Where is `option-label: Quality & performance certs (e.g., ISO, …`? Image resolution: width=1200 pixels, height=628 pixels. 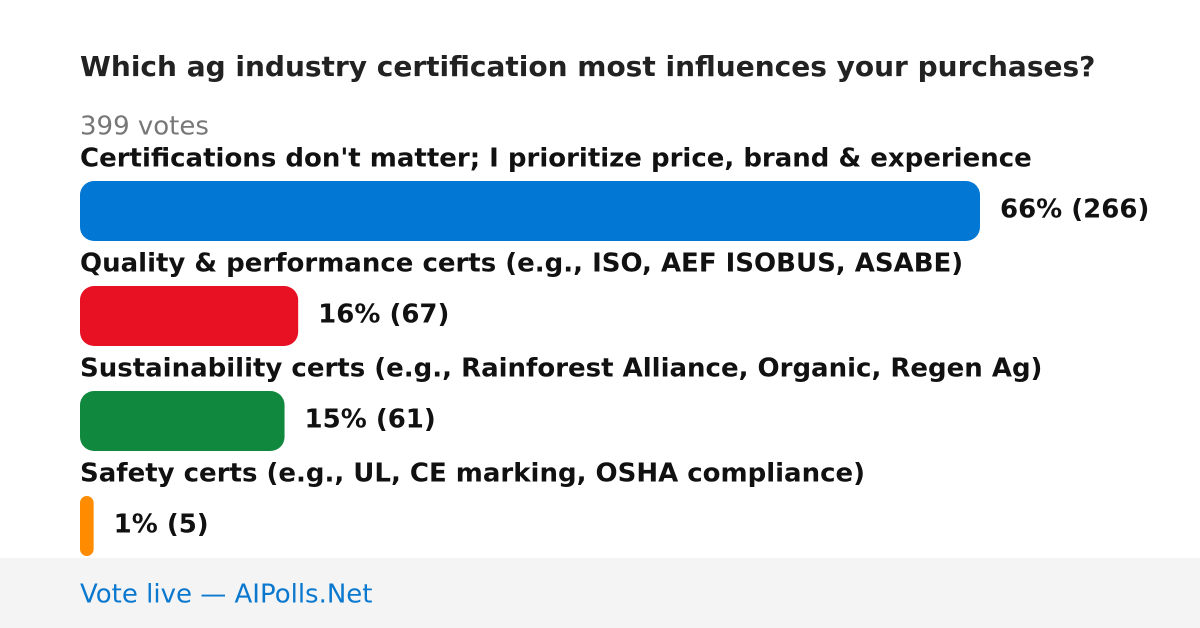 option-label: Quality & performance certs (e.g., ISO, … is located at coordinates (521, 264).